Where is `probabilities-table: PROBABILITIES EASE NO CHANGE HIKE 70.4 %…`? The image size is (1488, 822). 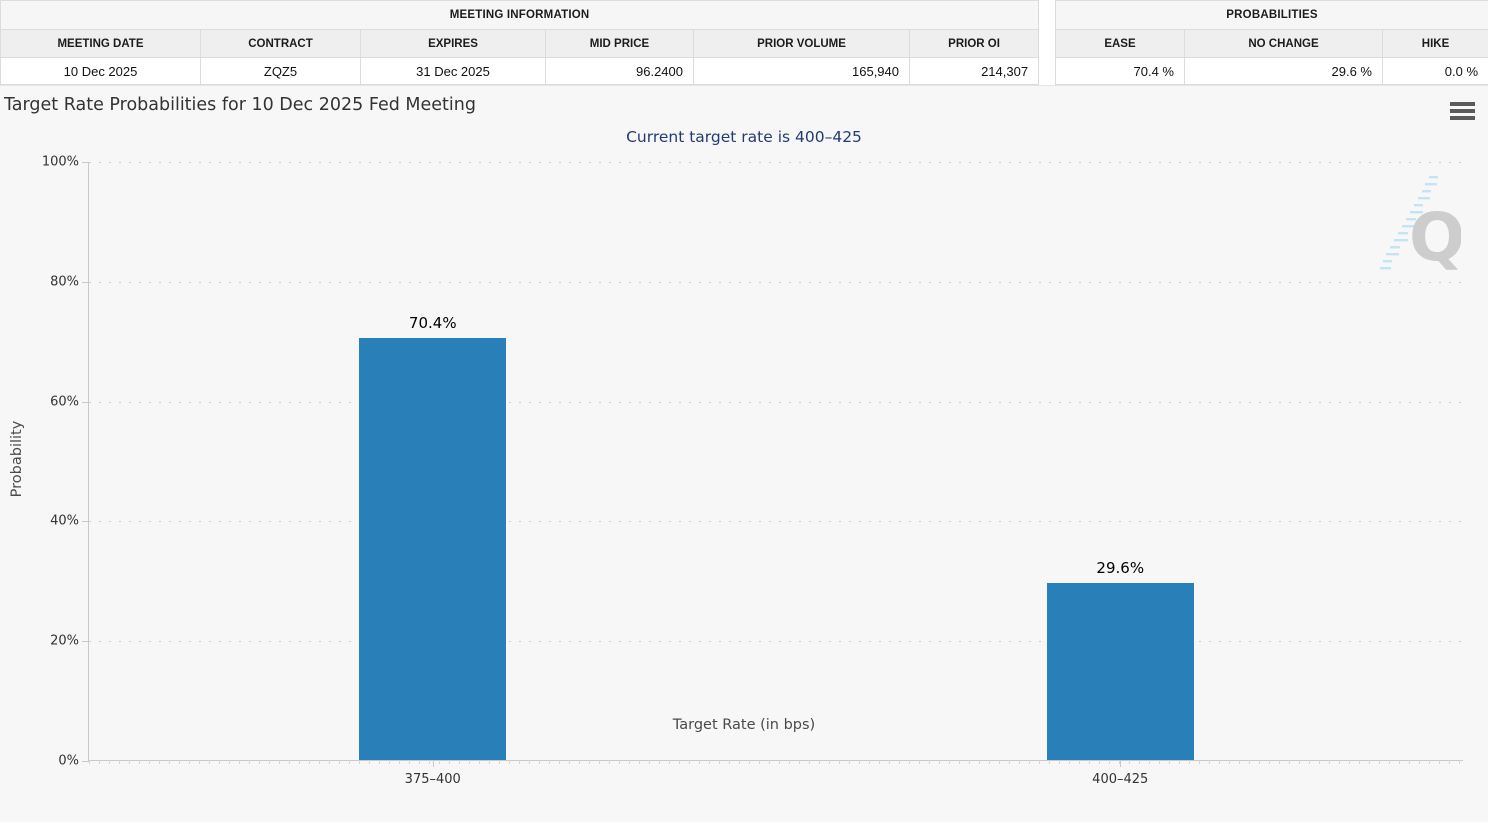
probabilities-table: PROBABILITIES EASE NO CHANGE HIKE 70.4 %… is located at coordinates (1271, 42).